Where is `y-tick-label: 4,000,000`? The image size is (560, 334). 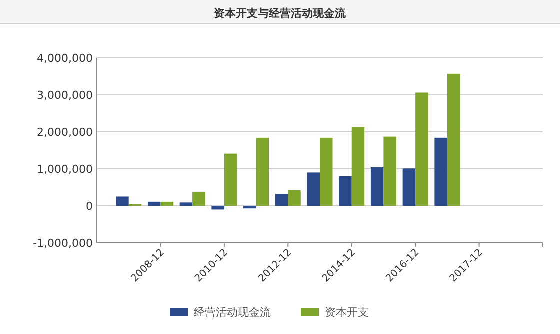
y-tick-label: 4,000,000 is located at coordinates (65, 58).